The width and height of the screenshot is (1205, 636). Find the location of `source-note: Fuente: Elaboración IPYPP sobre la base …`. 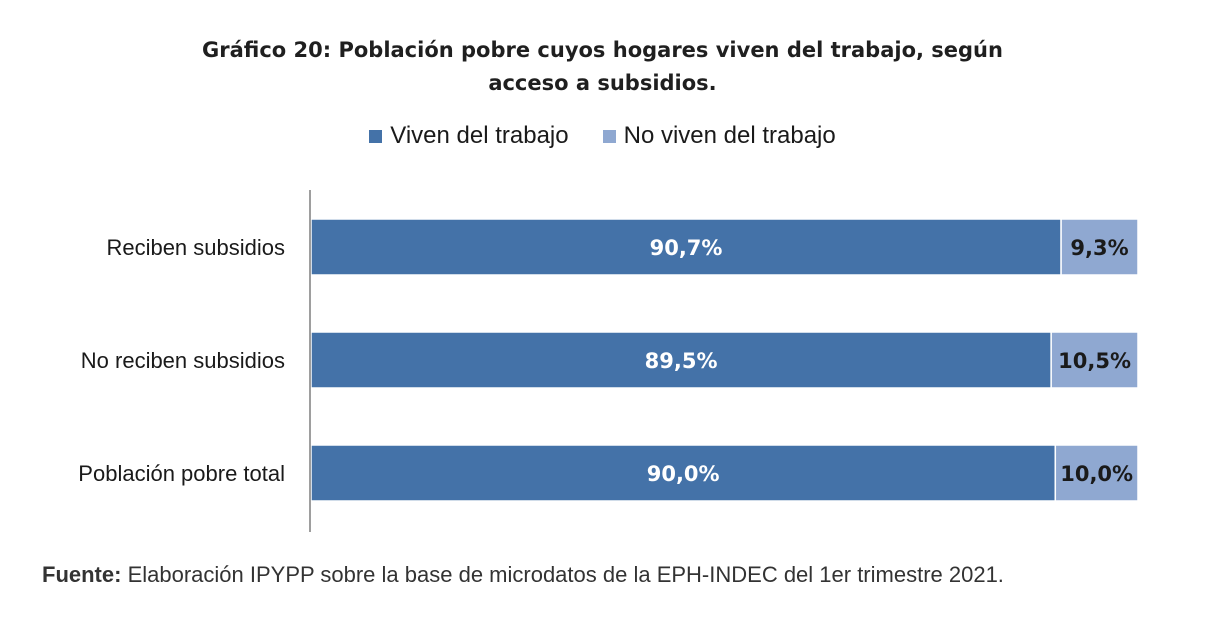

source-note: Fuente: Elaboración IPYPP sobre la base … is located at coordinates (523, 575).